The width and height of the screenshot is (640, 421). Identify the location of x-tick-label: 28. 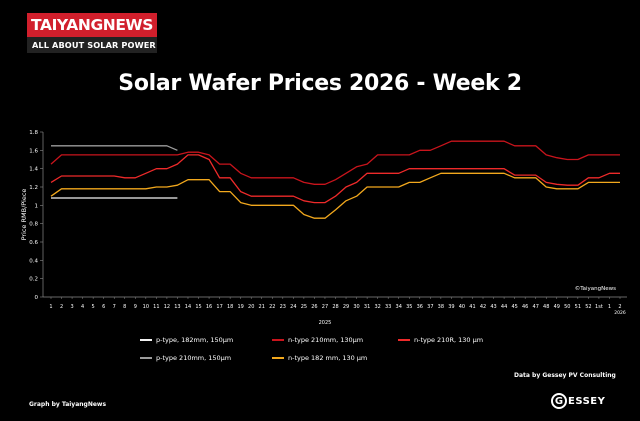
(335, 307).